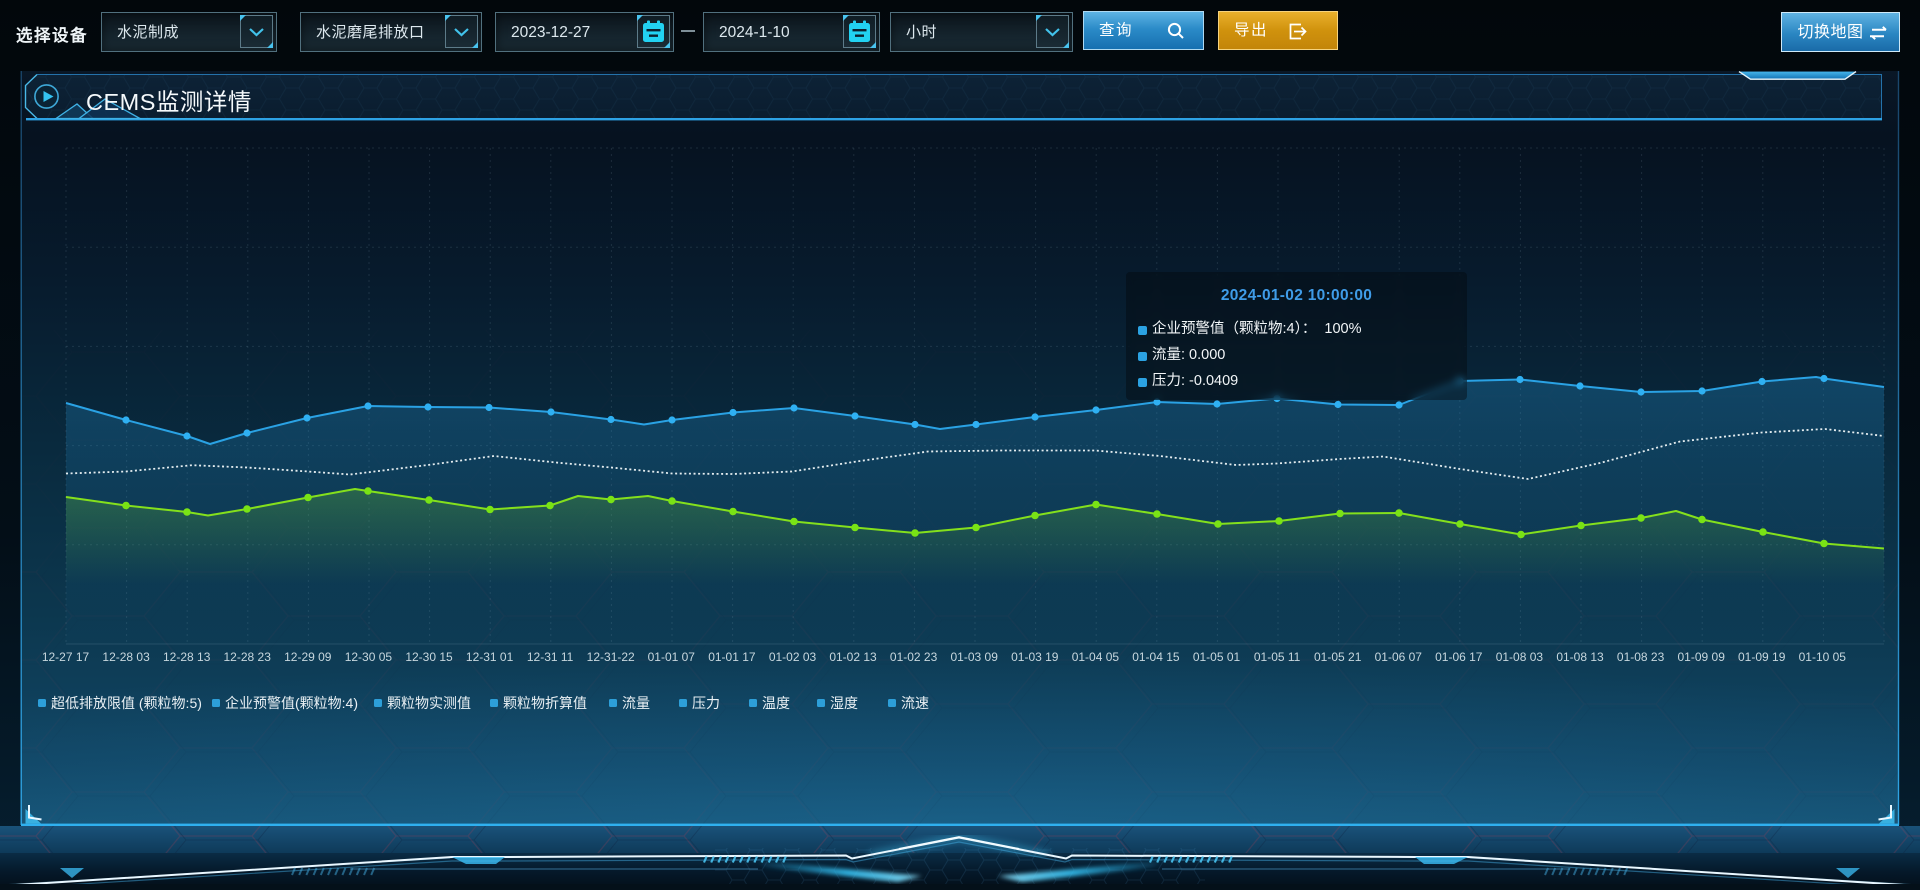  What do you see at coordinates (611, 657) in the screenshot?
I see `svg-text: 12-31-22` at bounding box center [611, 657].